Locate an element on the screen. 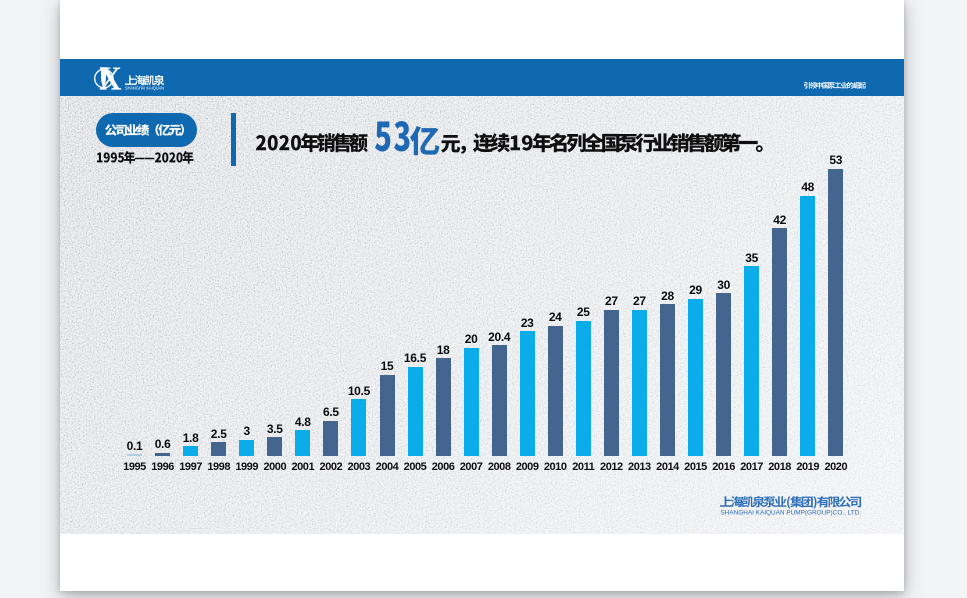 This screenshot has width=967, height=598. svg-text:SHANGHAI KAIQUAN PUMP(GROUP)CO: SHANGHAI KAIQUAN PUMP(GROUP)CO., LTD. is located at coordinates (790, 513).